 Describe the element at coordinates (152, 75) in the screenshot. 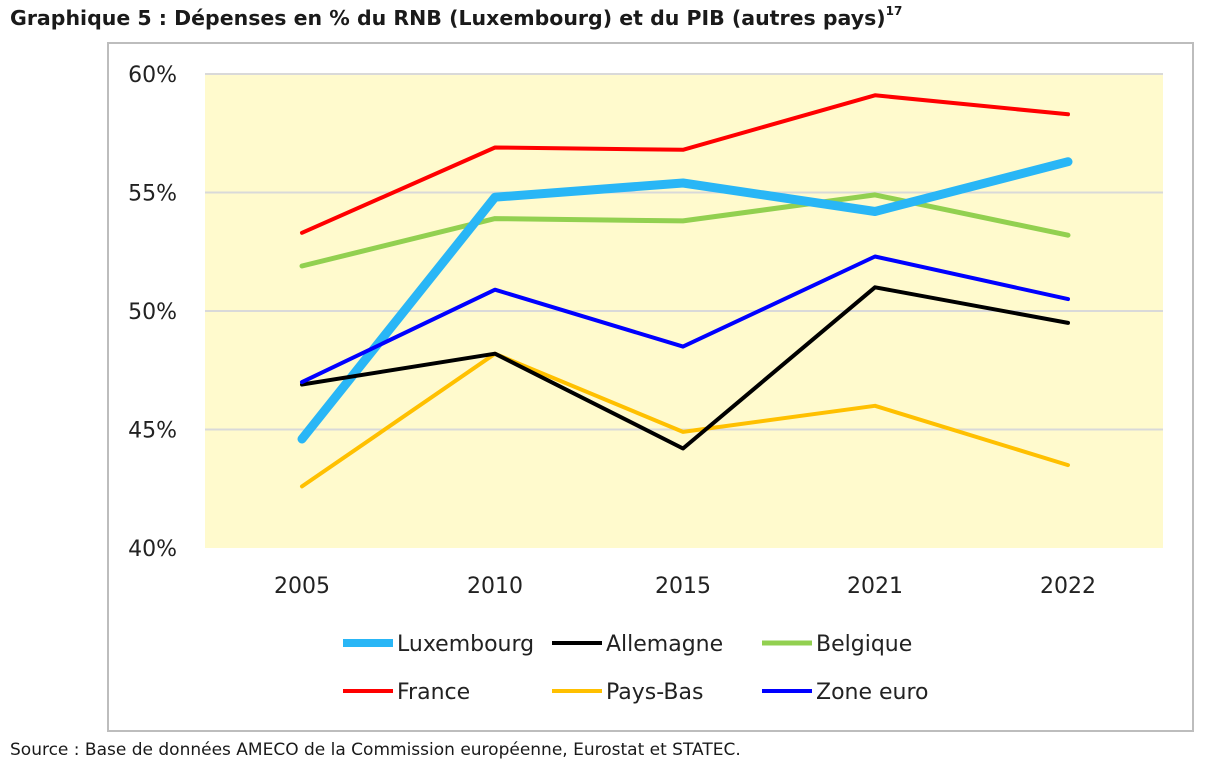

I see `y-tick-label-60: 60%` at that location.